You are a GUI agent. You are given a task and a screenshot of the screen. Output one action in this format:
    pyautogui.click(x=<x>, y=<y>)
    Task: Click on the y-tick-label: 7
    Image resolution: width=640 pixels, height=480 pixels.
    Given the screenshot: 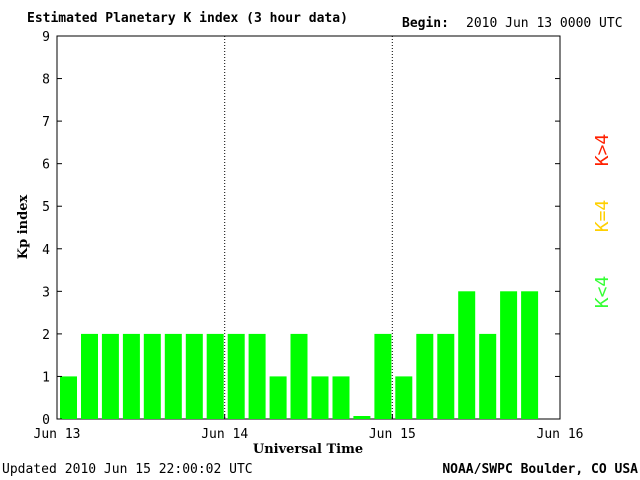 What is the action you would take?
    pyautogui.click(x=46, y=122)
    